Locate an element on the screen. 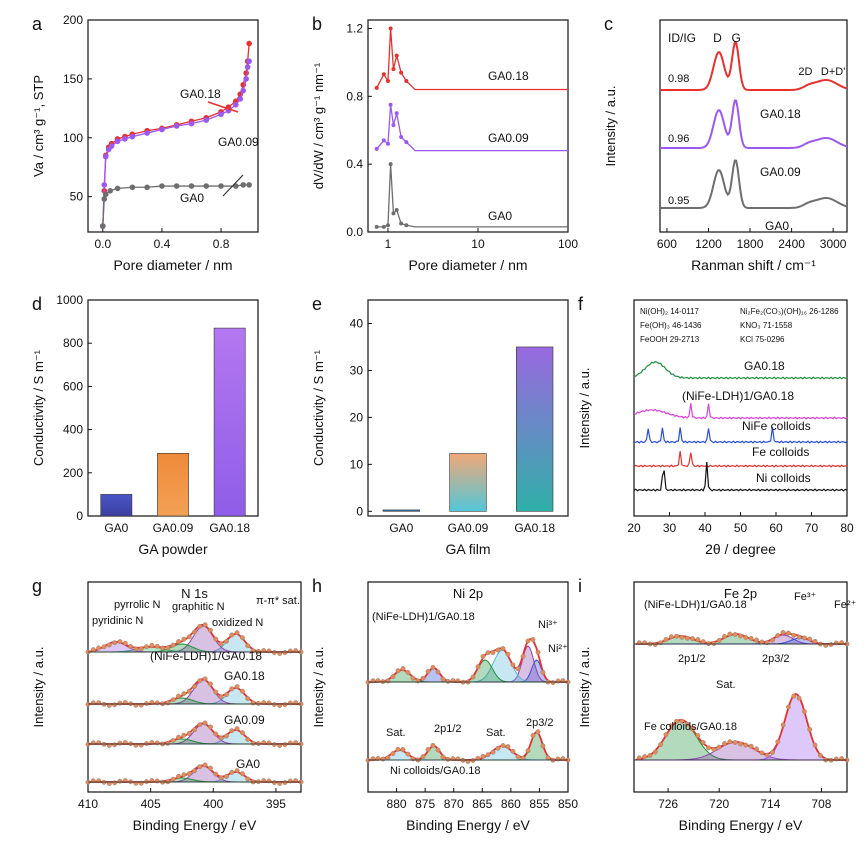  x-tick-label: 600 is located at coordinates (667, 244).